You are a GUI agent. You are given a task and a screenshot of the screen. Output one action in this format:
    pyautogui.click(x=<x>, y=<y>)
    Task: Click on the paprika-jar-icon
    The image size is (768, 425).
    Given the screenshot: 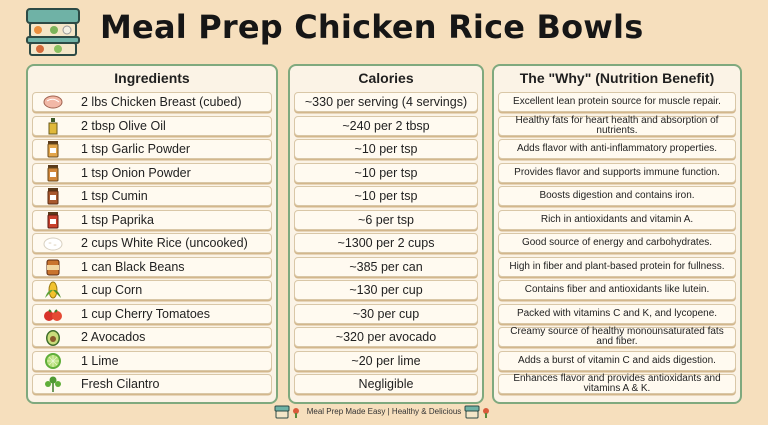 What is the action you would take?
    pyautogui.click(x=53, y=220)
    